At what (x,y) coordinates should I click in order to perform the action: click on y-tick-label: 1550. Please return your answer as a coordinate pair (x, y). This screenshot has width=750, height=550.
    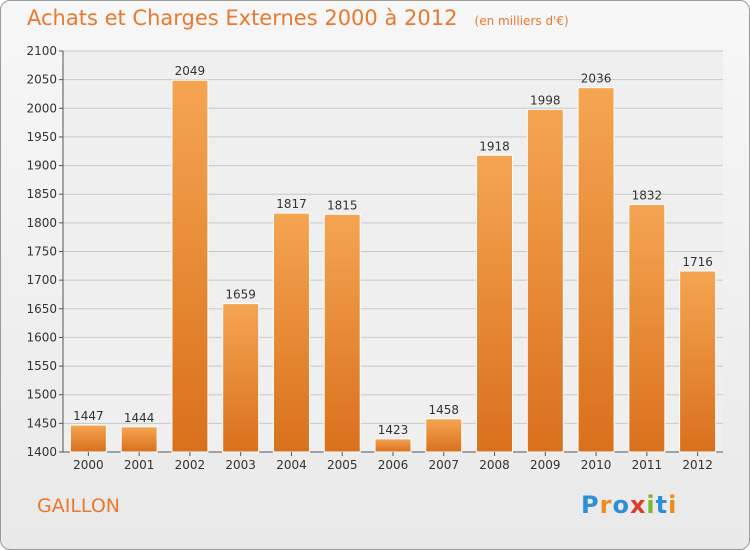
    Looking at the image, I should click on (41, 366).